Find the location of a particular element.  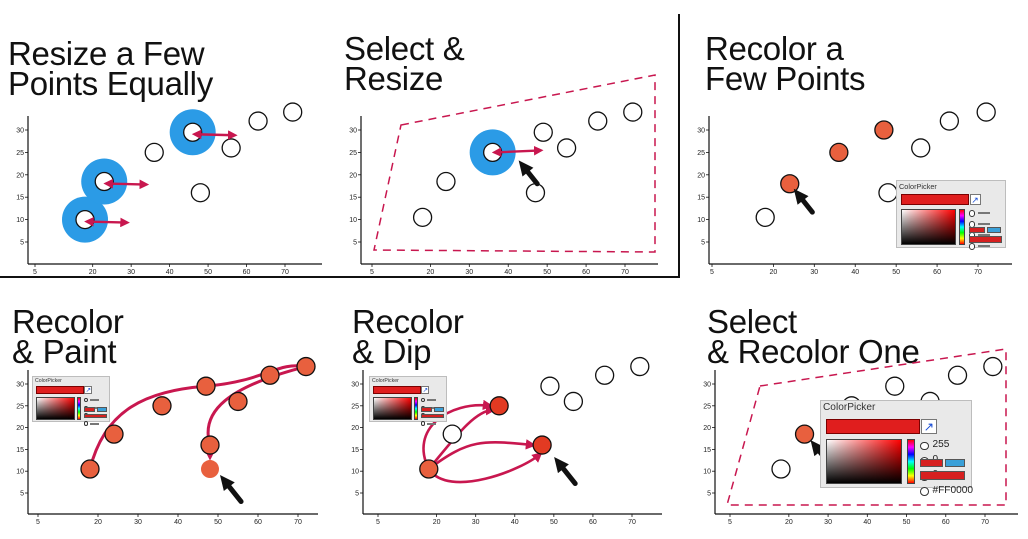

divider-horizontal is located at coordinates (340, 277).